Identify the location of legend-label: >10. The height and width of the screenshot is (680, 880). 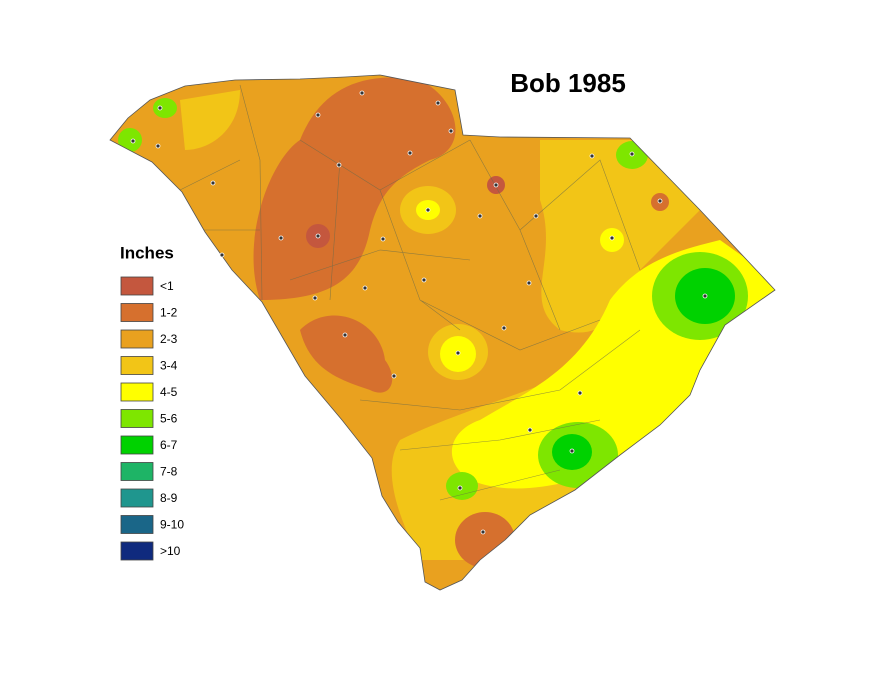
(170, 551).